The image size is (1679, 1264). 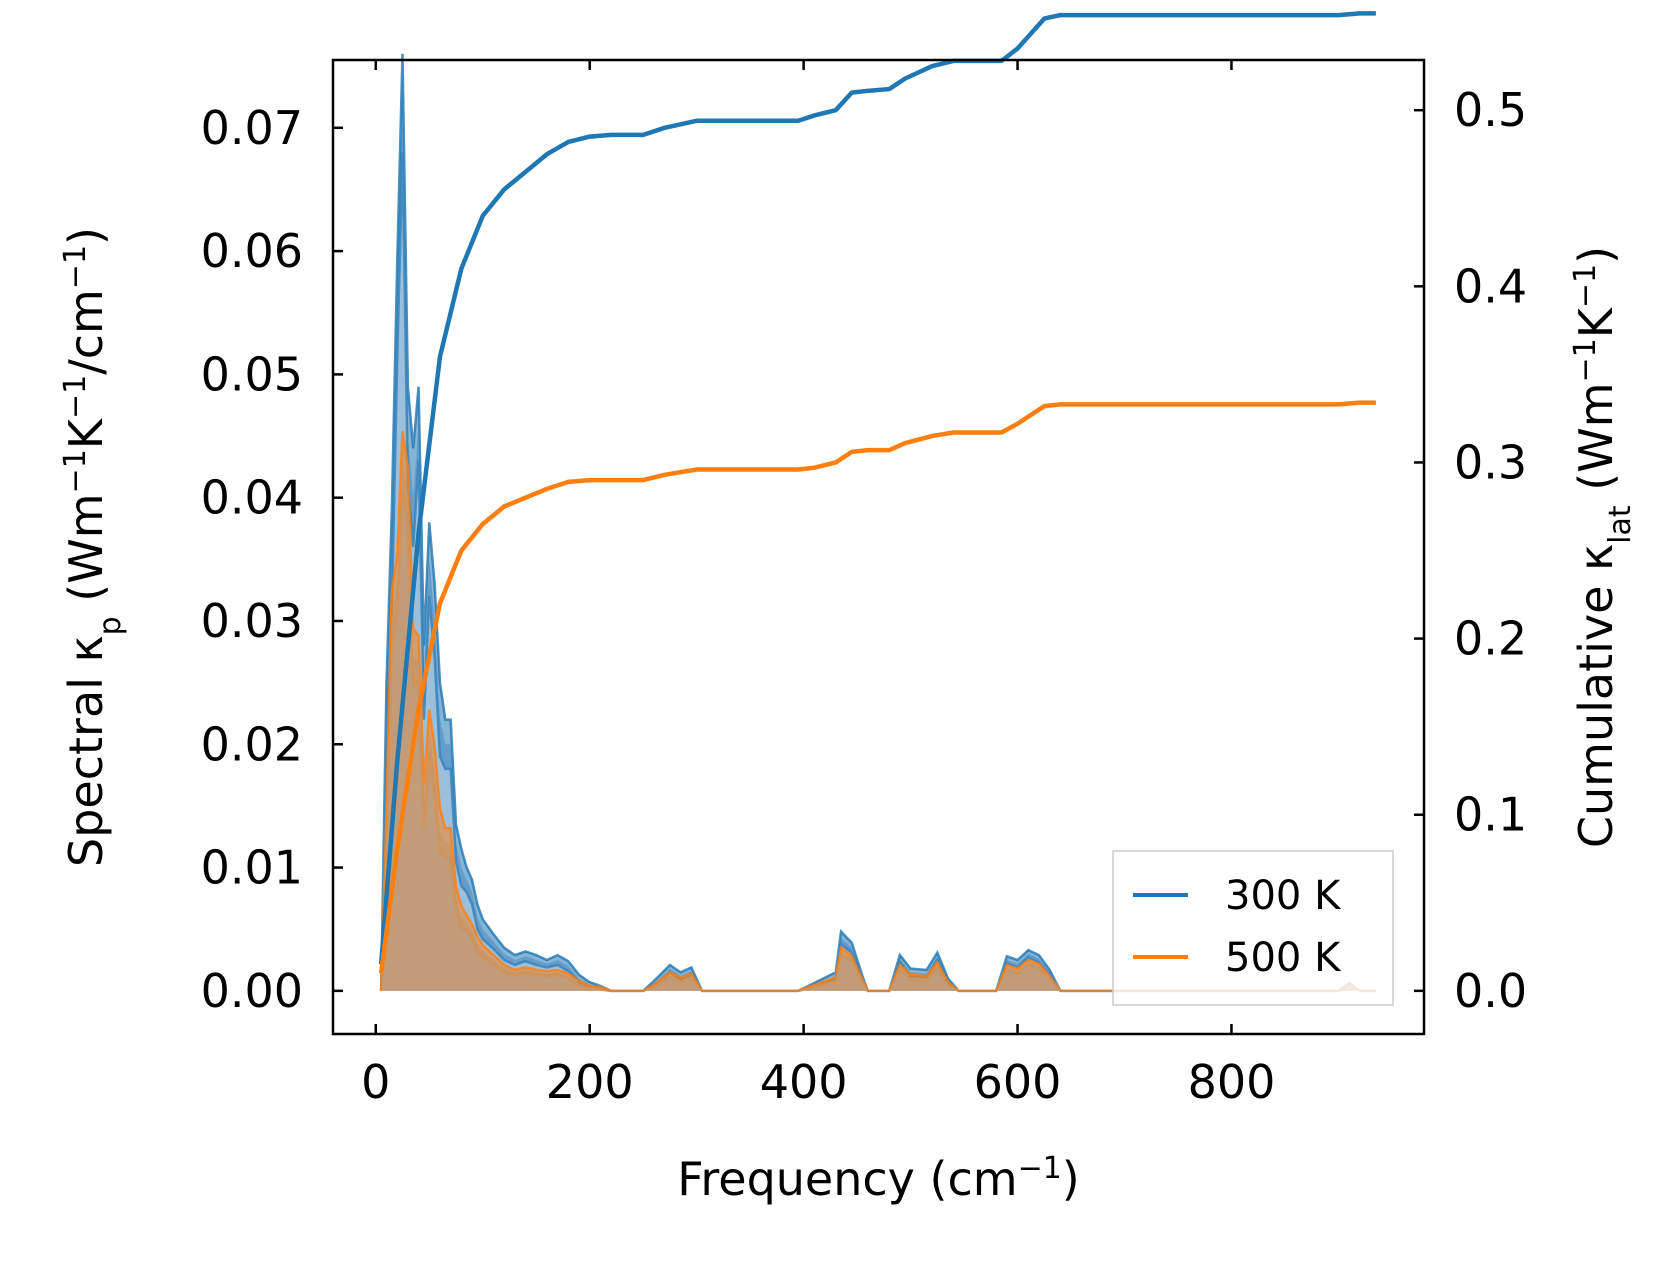 I want to click on y-right-tick-label: 0.3, so click(x=1490, y=462).